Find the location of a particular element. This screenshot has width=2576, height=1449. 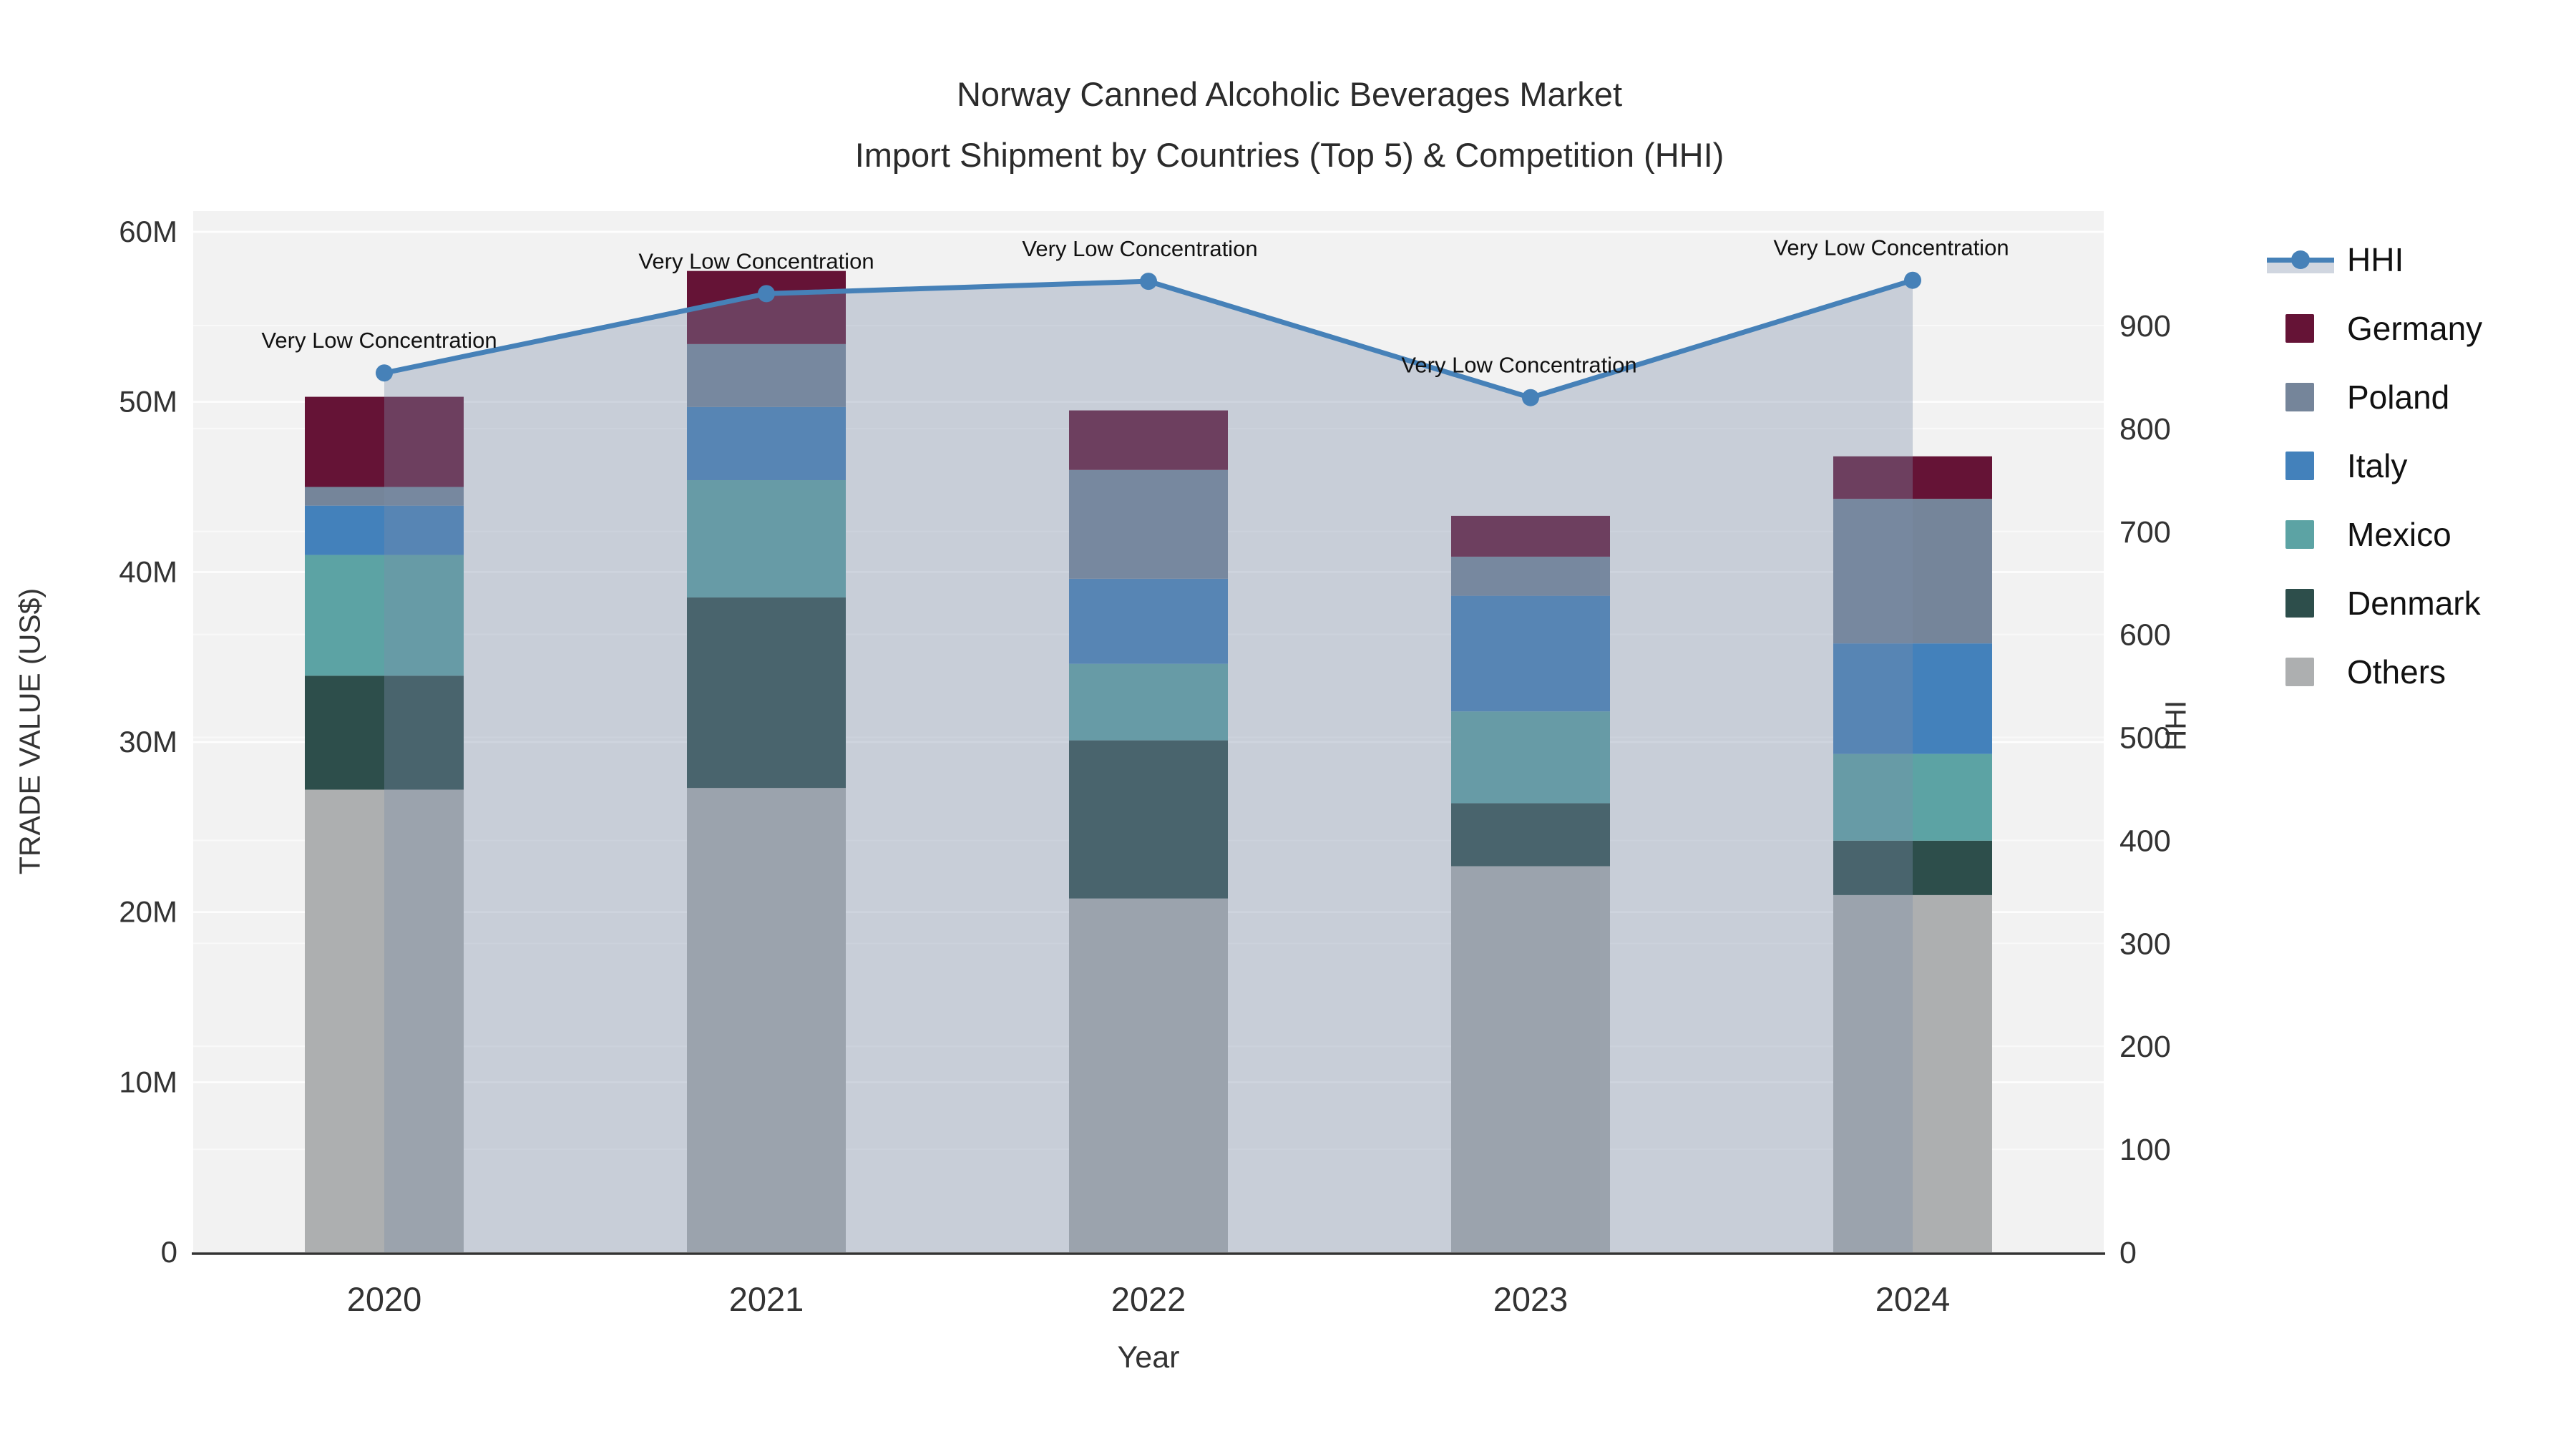

annotation-2022: Very Low Concentration is located at coordinates (1139, 248).